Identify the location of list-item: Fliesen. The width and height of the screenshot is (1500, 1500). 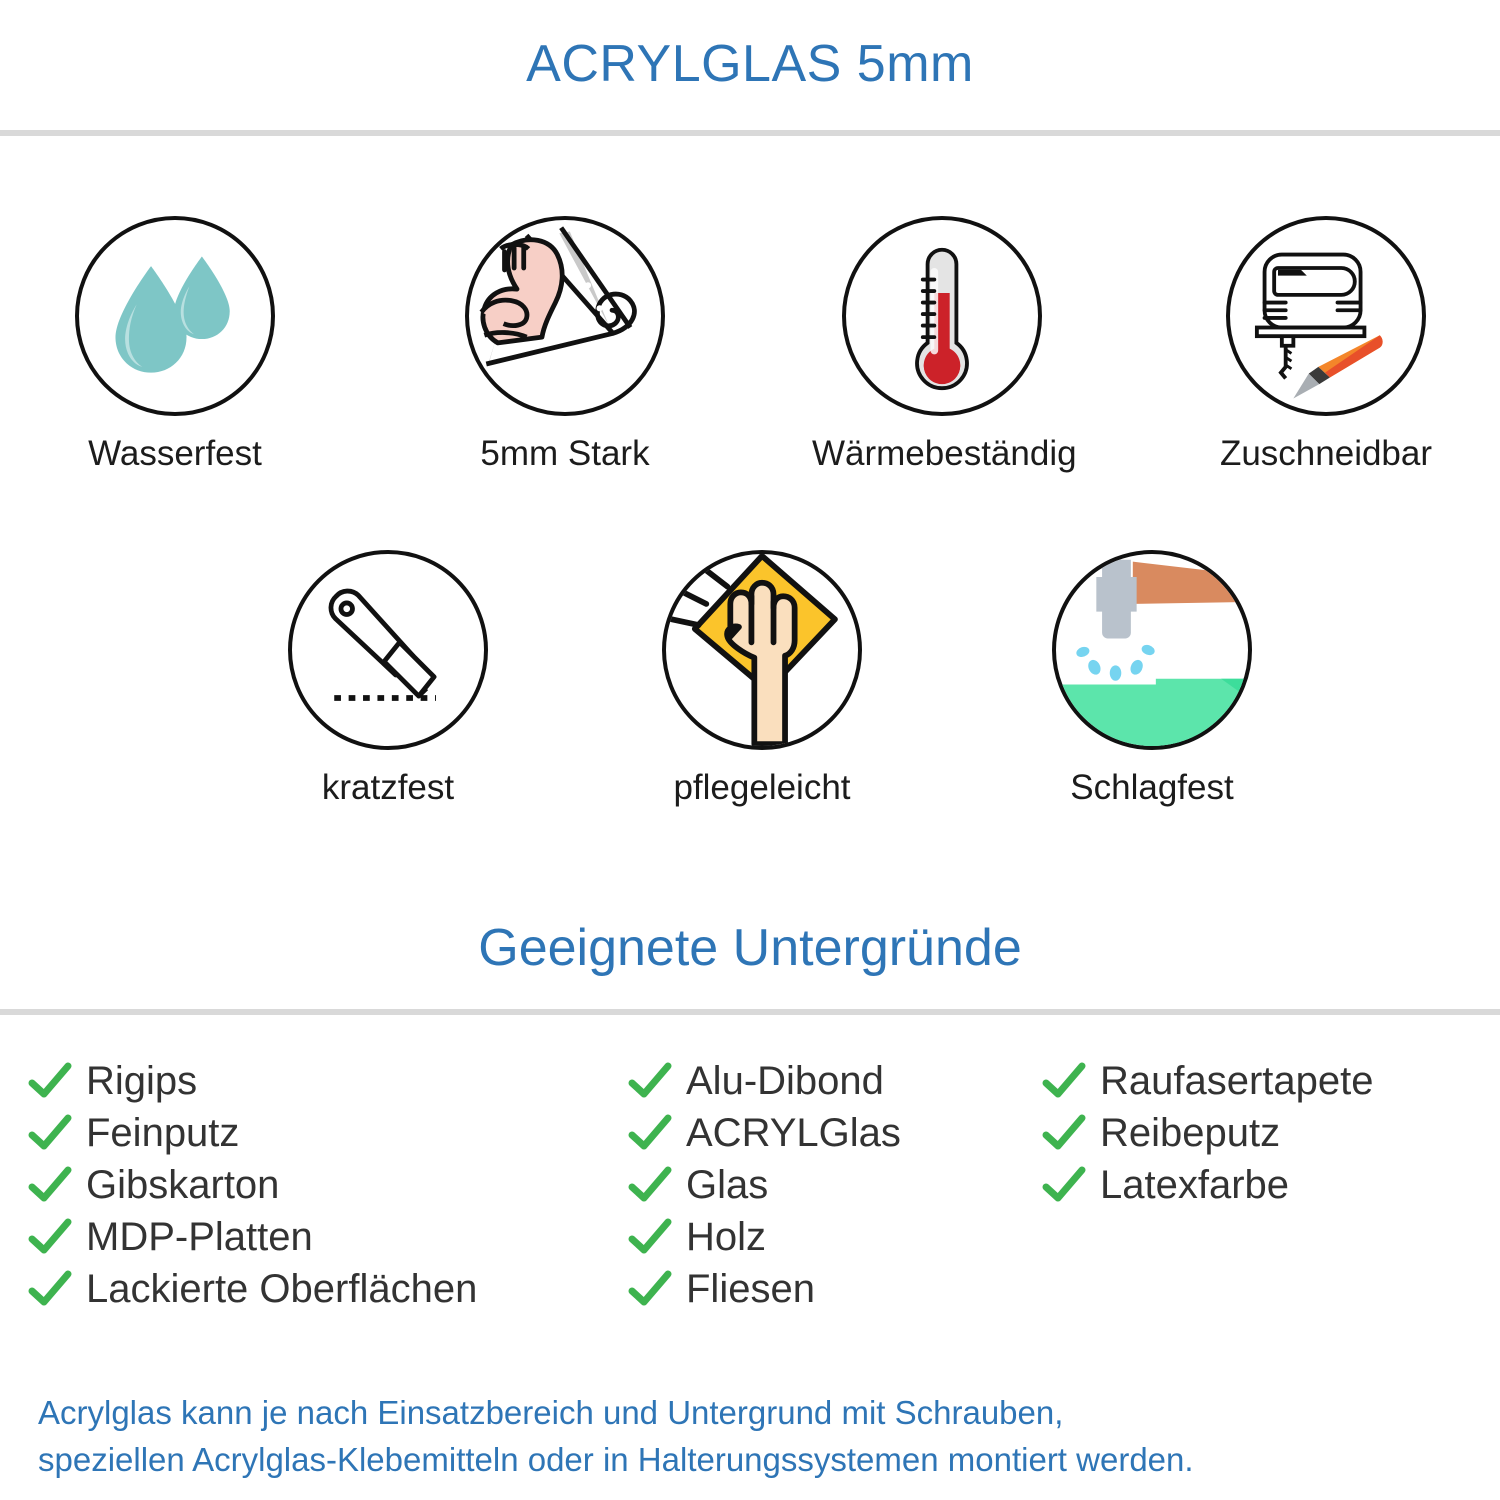
(764, 1289).